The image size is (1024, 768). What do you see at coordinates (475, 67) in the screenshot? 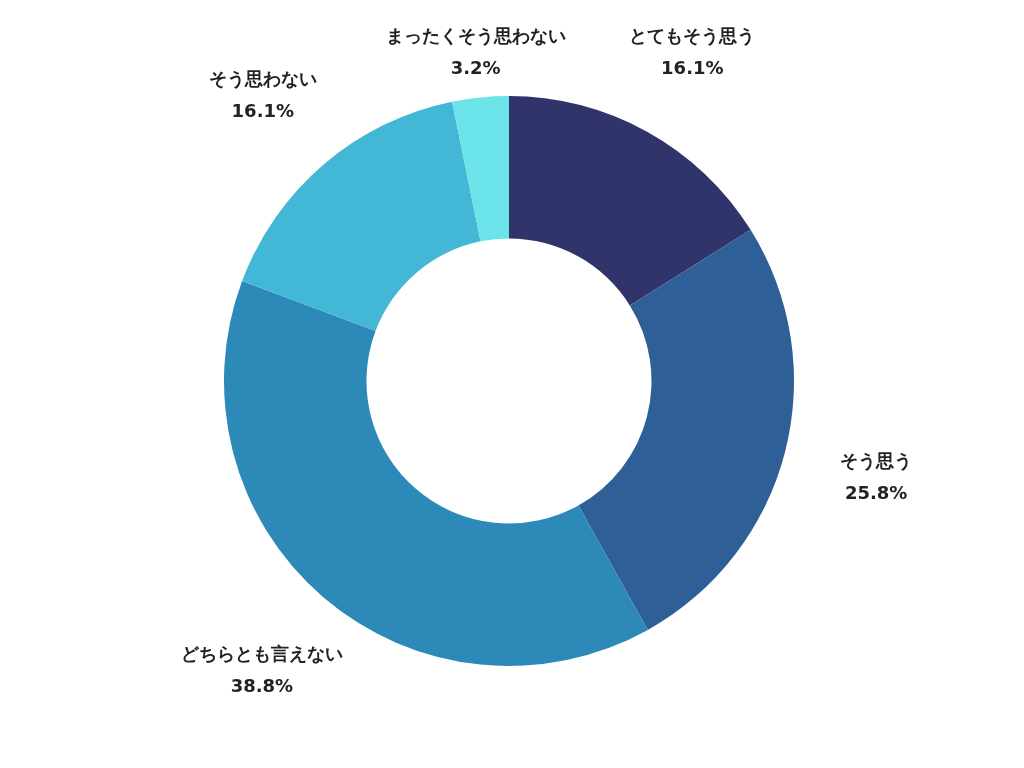
I see `data-label: 3.2%` at bounding box center [475, 67].